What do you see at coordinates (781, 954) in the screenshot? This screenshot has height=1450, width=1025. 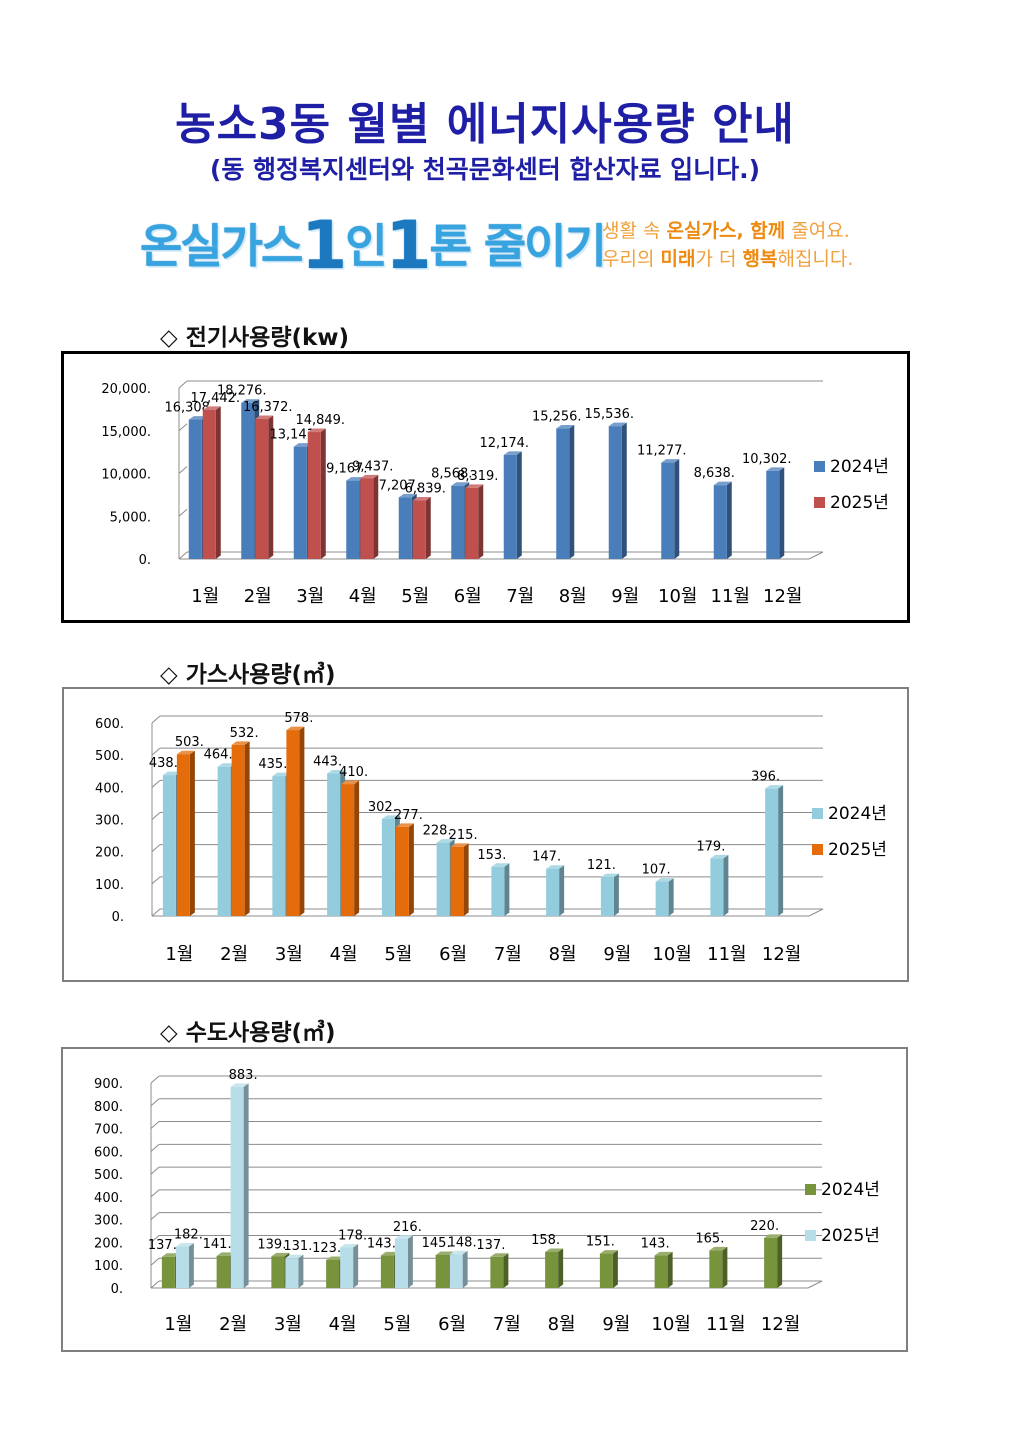 I see `gas-category-label: 12월` at bounding box center [781, 954].